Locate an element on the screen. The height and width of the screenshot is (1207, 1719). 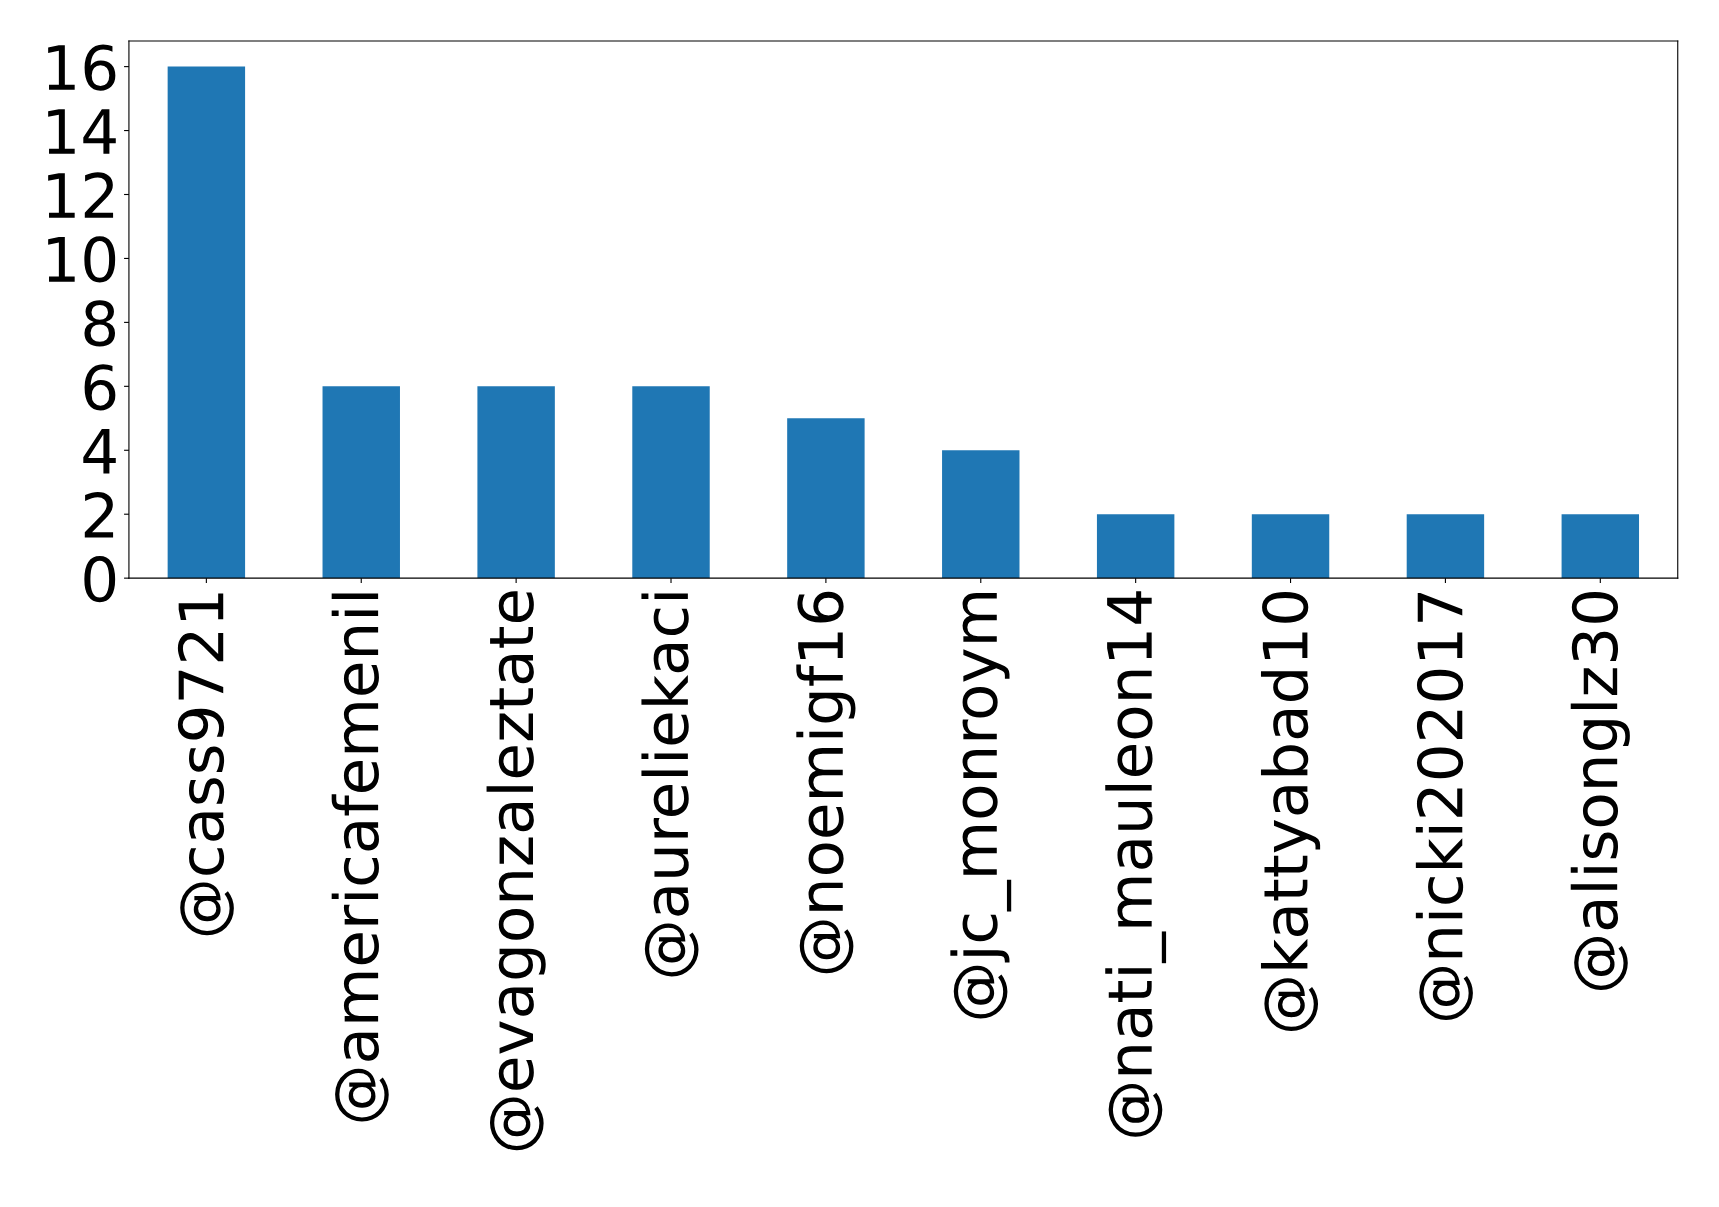
x-tick-label: @noemigf16 is located at coordinates (826, 782).